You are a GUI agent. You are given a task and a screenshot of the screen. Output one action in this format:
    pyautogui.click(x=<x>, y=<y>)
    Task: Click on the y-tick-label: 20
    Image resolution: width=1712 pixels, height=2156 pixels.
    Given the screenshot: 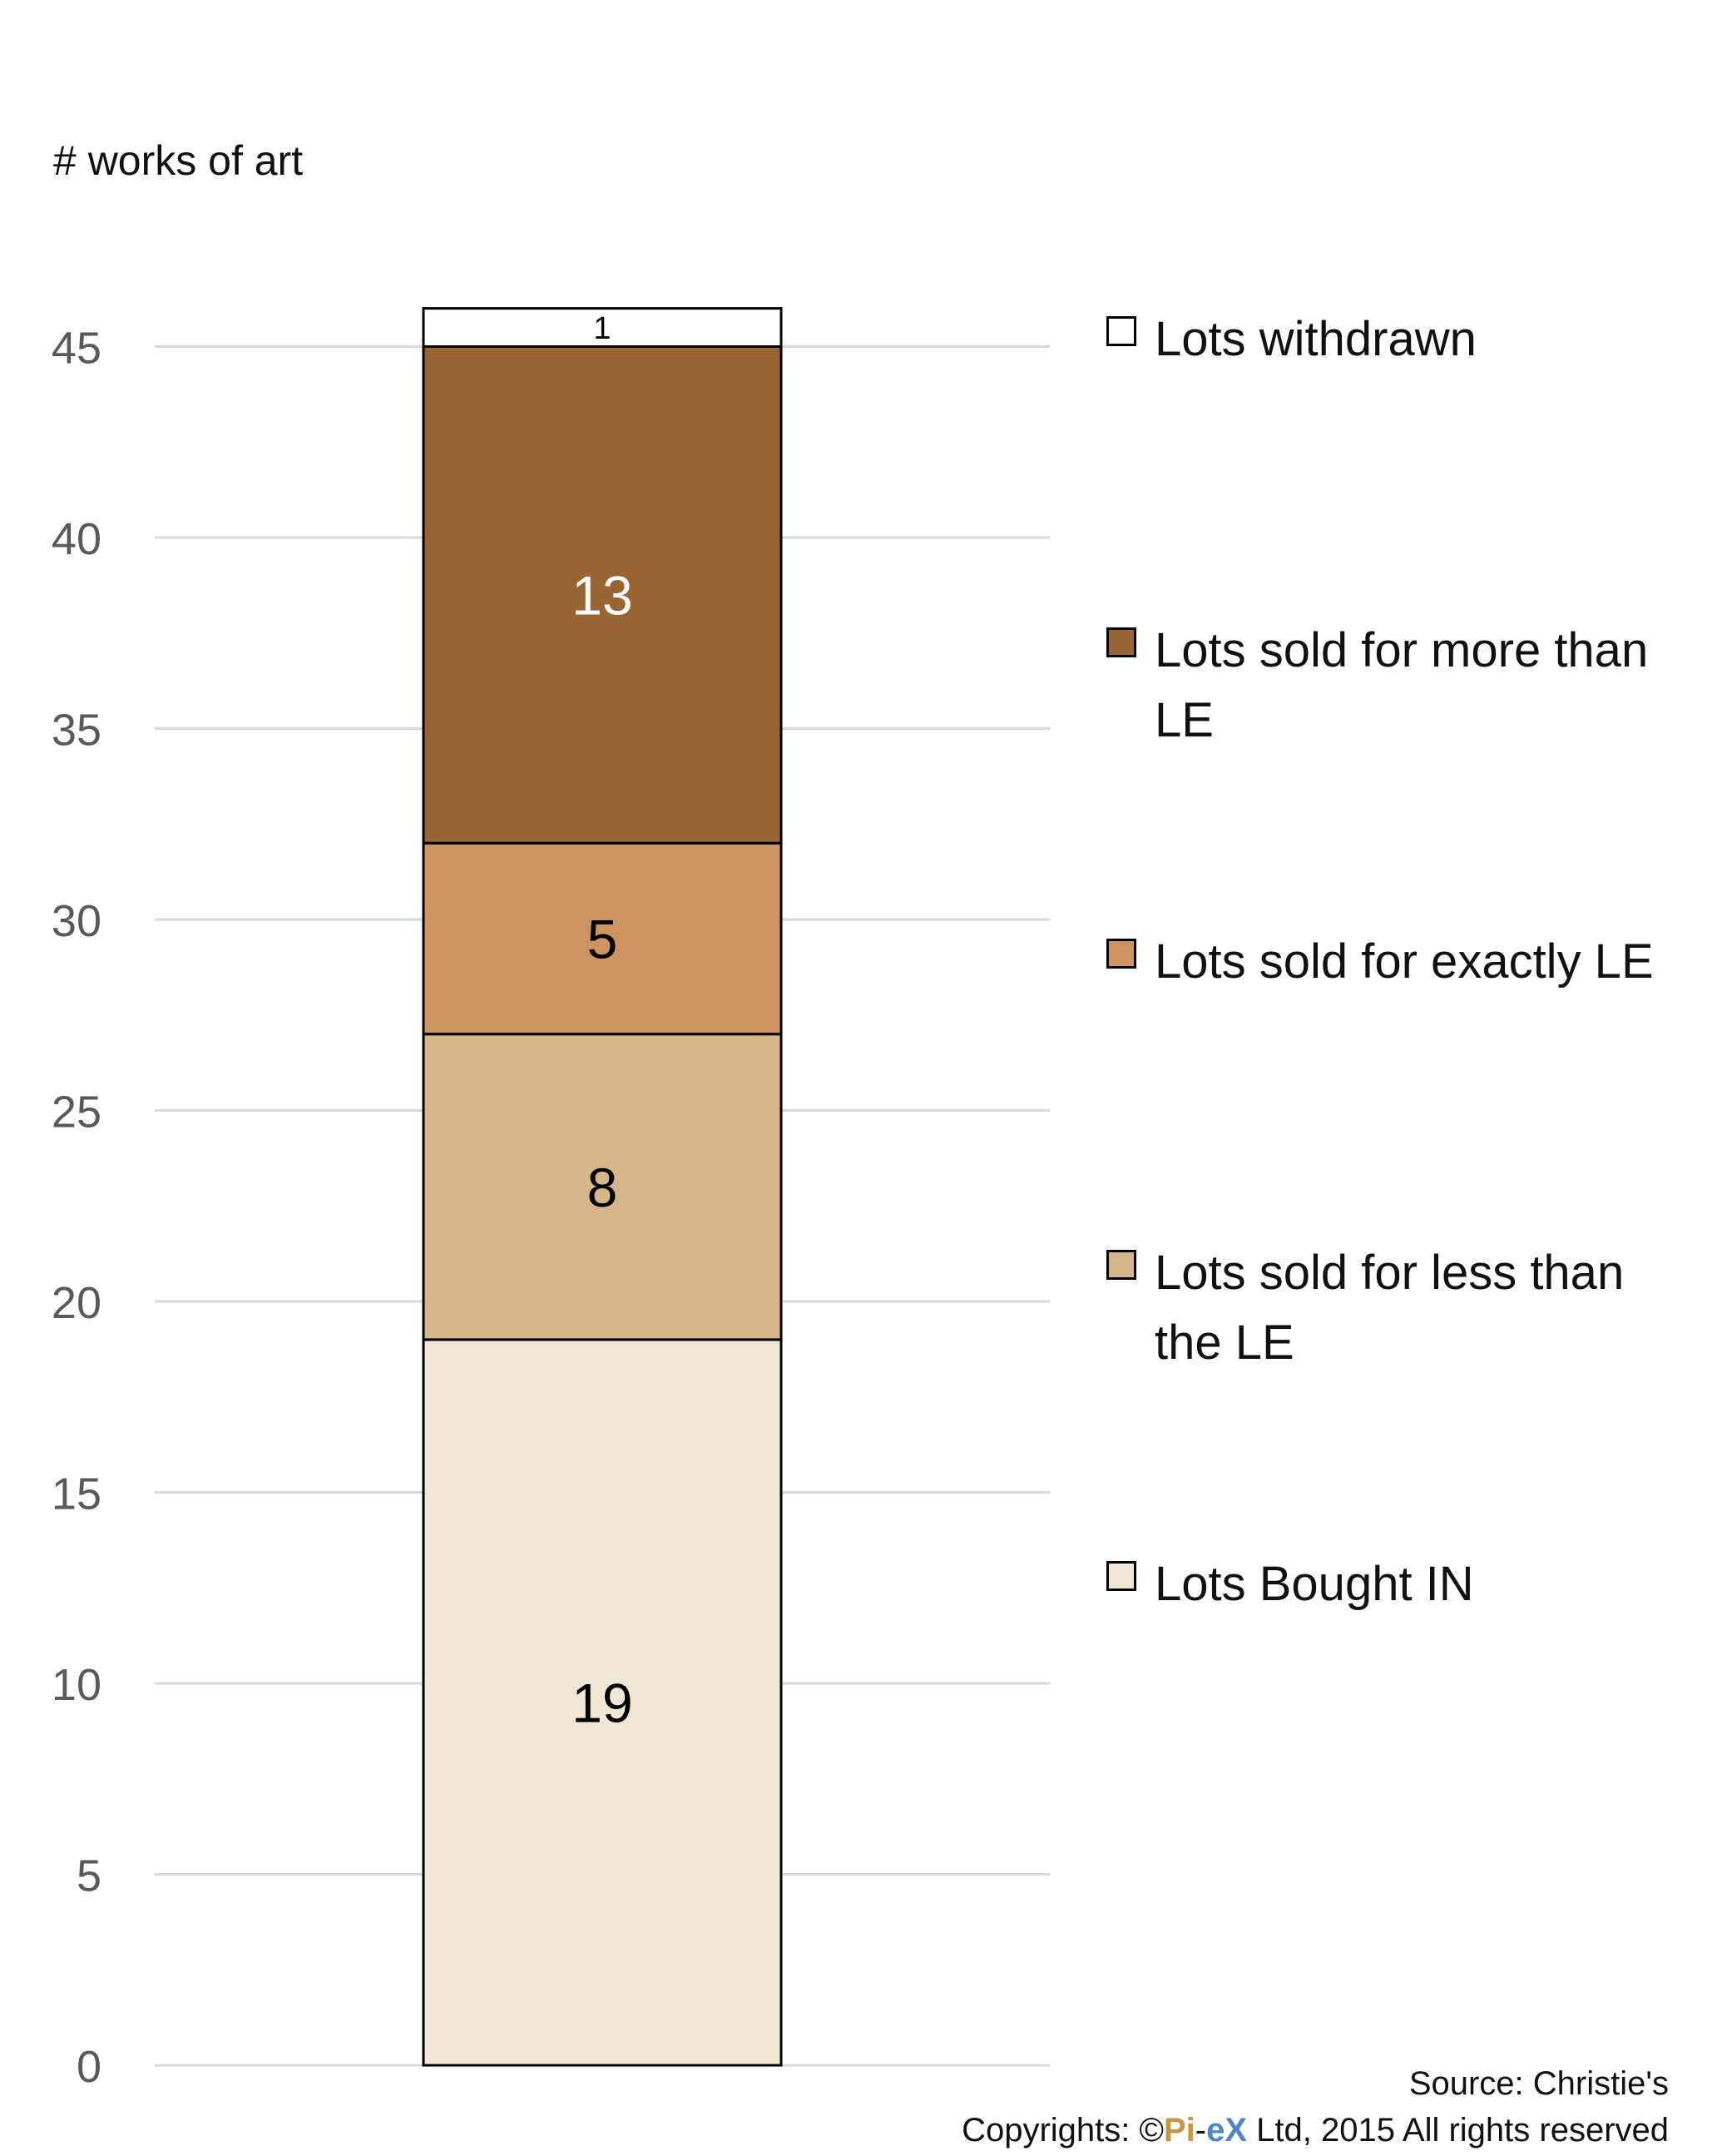 What is the action you would take?
    pyautogui.click(x=76, y=1303)
    